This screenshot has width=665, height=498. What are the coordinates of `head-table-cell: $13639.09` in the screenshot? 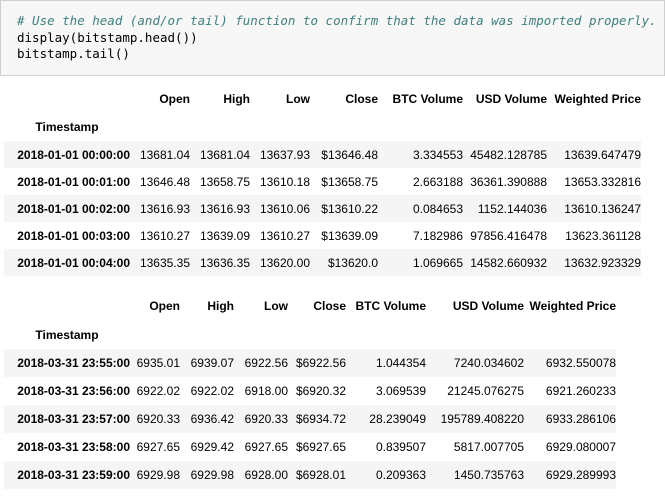 It's located at (349, 235).